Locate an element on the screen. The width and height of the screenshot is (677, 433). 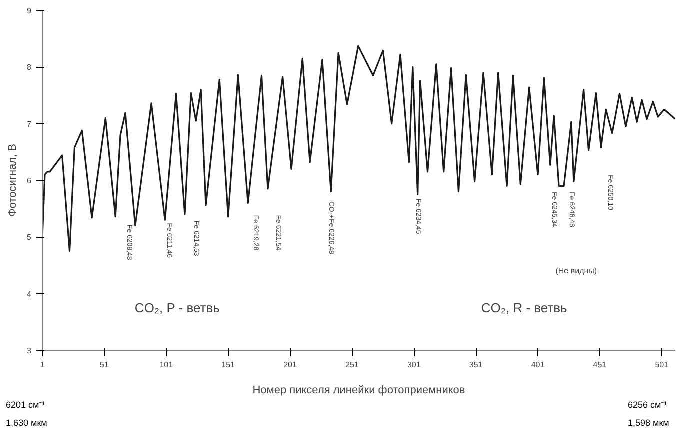
x-axis-title: Номер пикселя линейки фотоприемников is located at coordinates (359, 390).